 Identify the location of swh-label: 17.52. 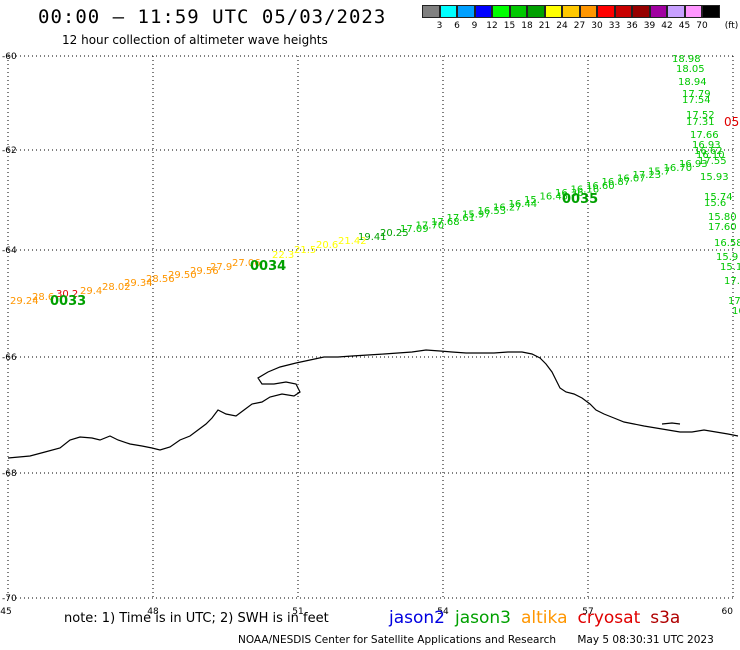
(700, 115).